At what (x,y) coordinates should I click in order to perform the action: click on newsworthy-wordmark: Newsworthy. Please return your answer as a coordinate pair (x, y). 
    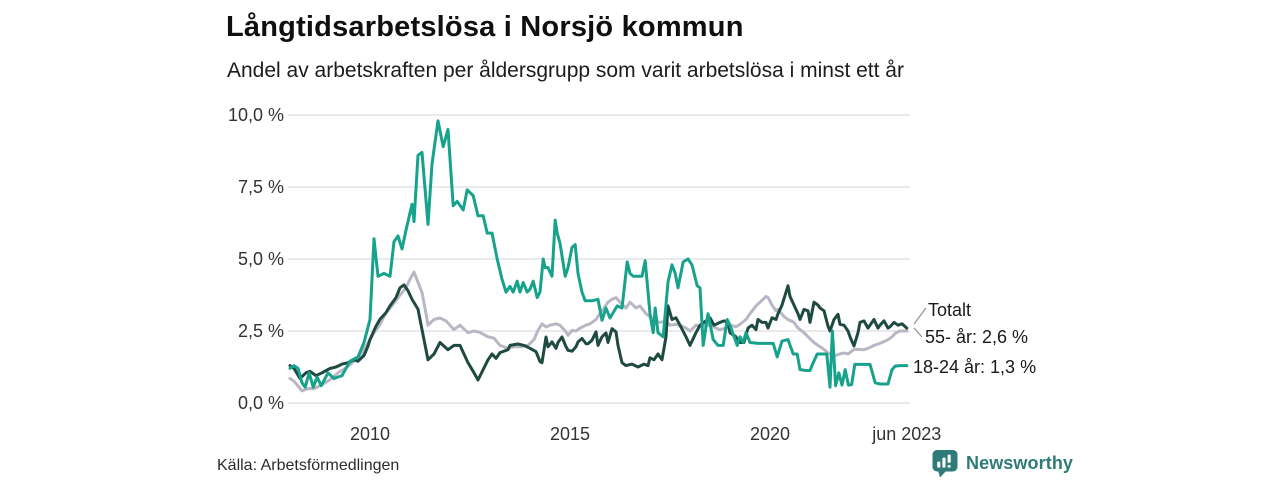
    Looking at the image, I should click on (1020, 463).